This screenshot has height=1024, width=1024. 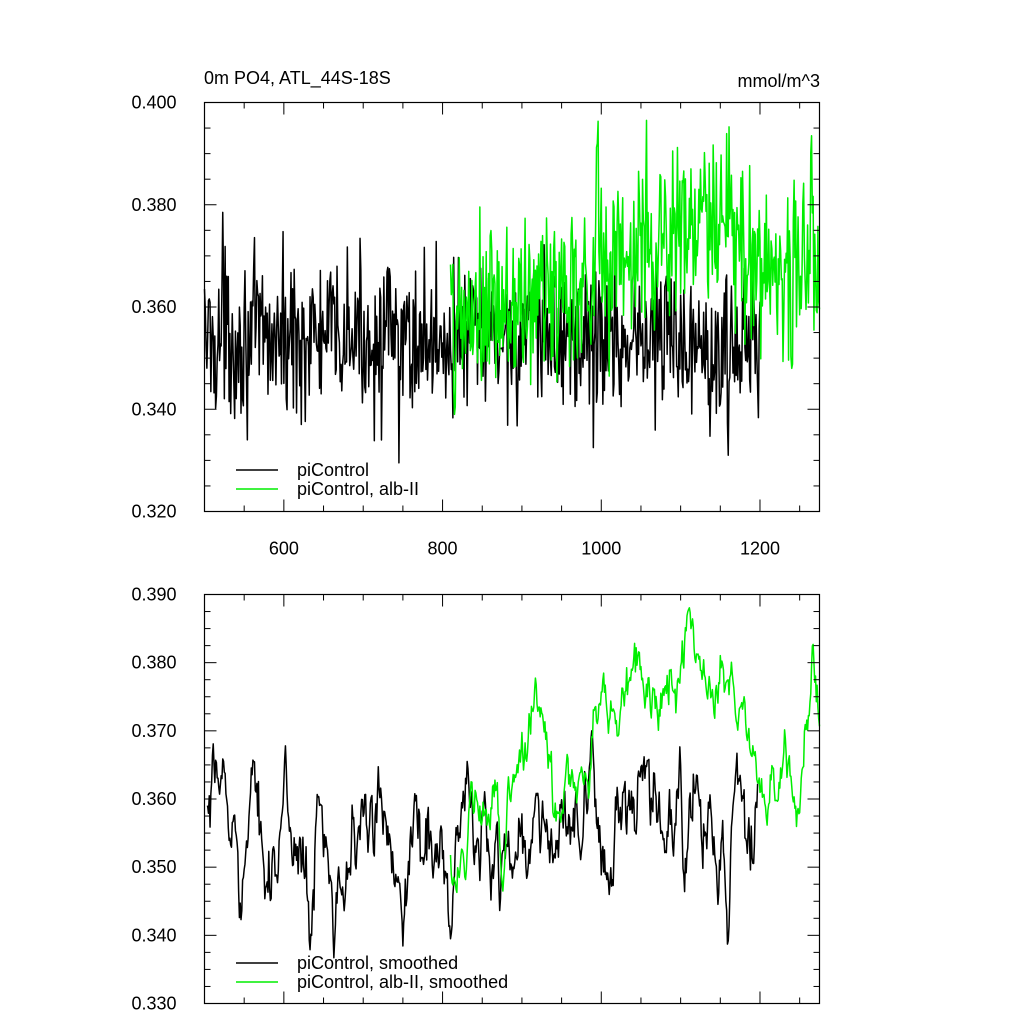 What do you see at coordinates (153, 205) in the screenshot?
I see `top-y-tick-label: 0.380` at bounding box center [153, 205].